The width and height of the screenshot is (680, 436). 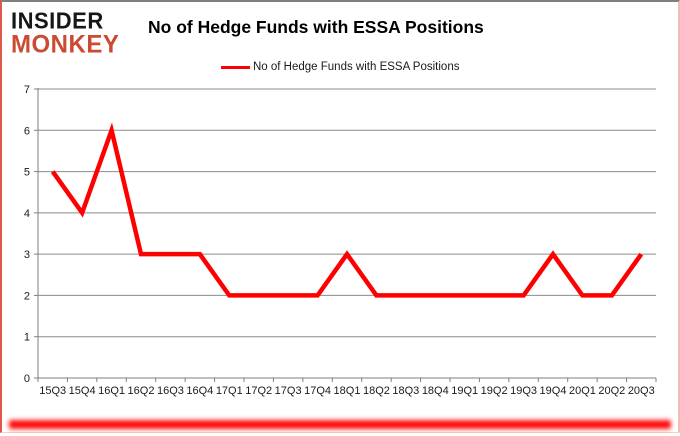 I want to click on x-tick-label: 17Q3, so click(x=288, y=391).